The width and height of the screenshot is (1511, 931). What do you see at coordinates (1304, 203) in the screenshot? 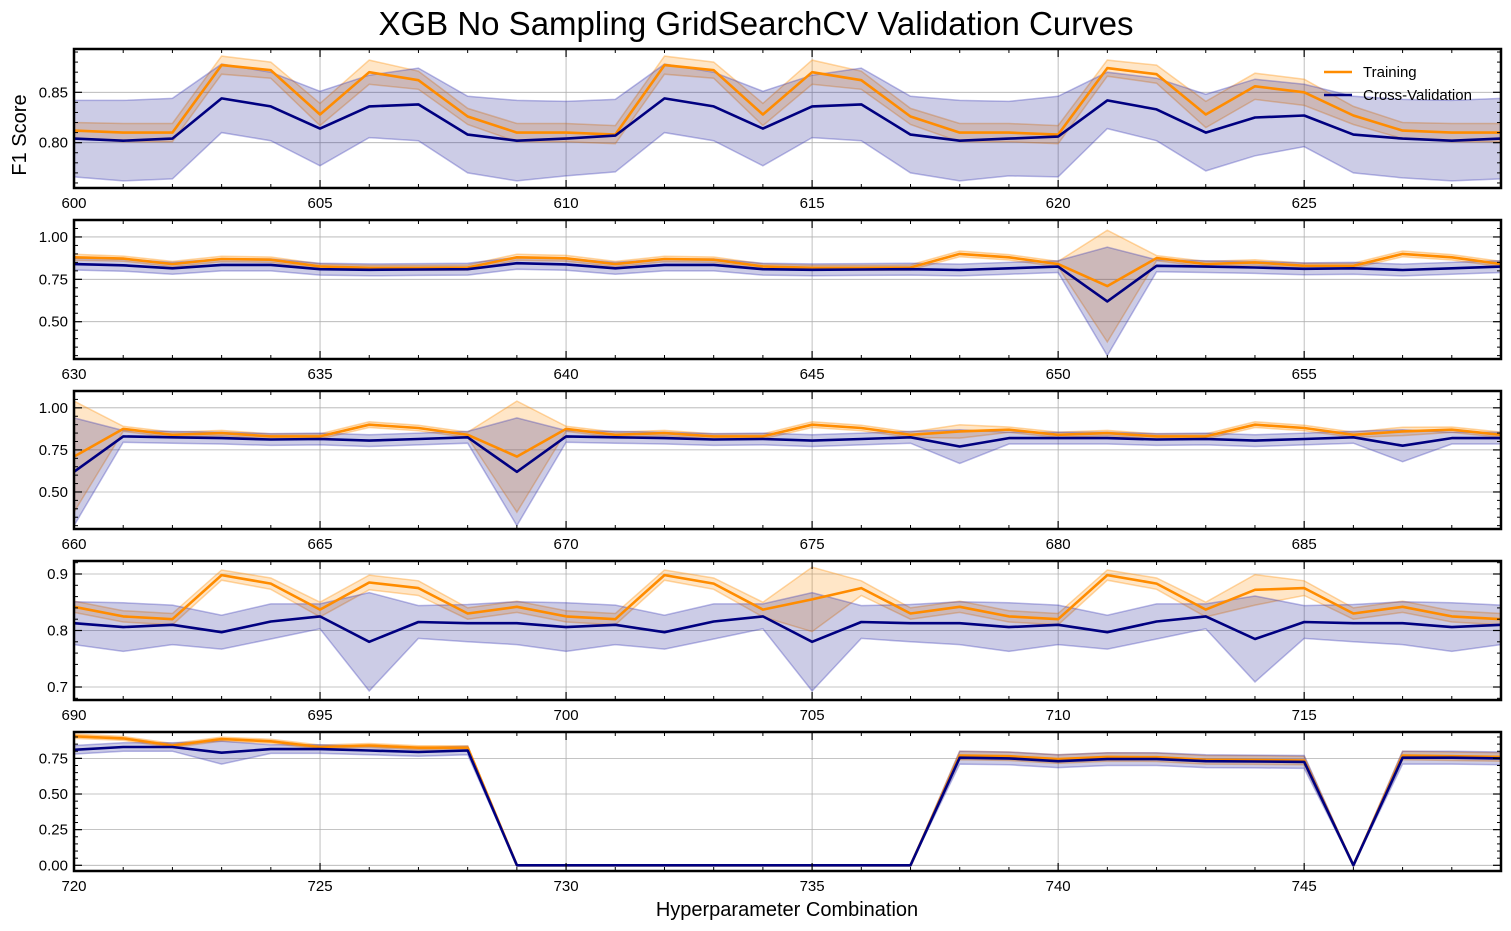
I see `x-tick-label: 625` at bounding box center [1304, 203].